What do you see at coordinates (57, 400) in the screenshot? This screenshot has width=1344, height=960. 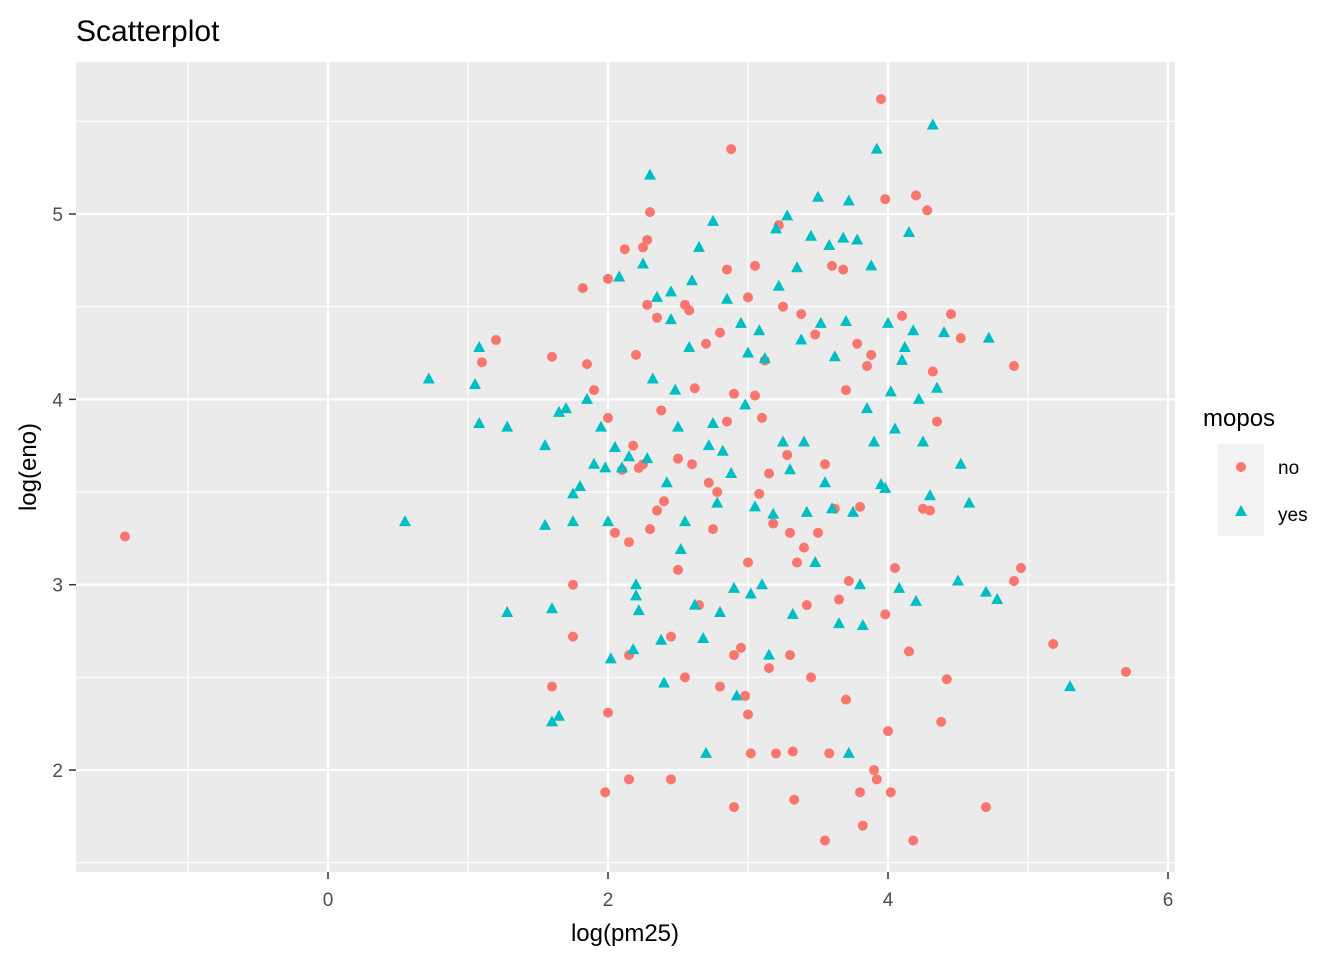 I see `y-tick-label: 4` at bounding box center [57, 400].